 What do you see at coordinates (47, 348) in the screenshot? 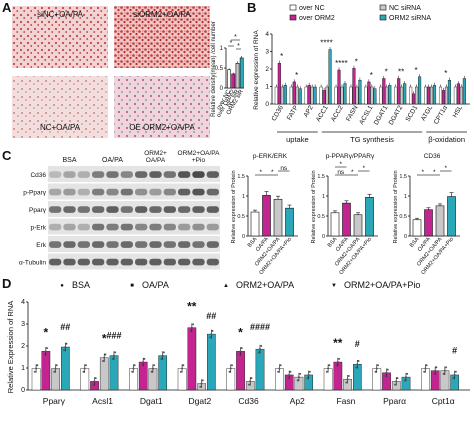
I see `point-Pparγ-1` at bounding box center [47, 348].